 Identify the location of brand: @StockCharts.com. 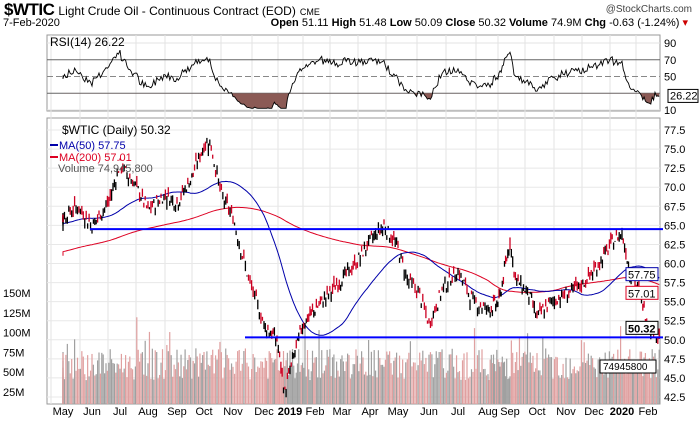
(648, 9).